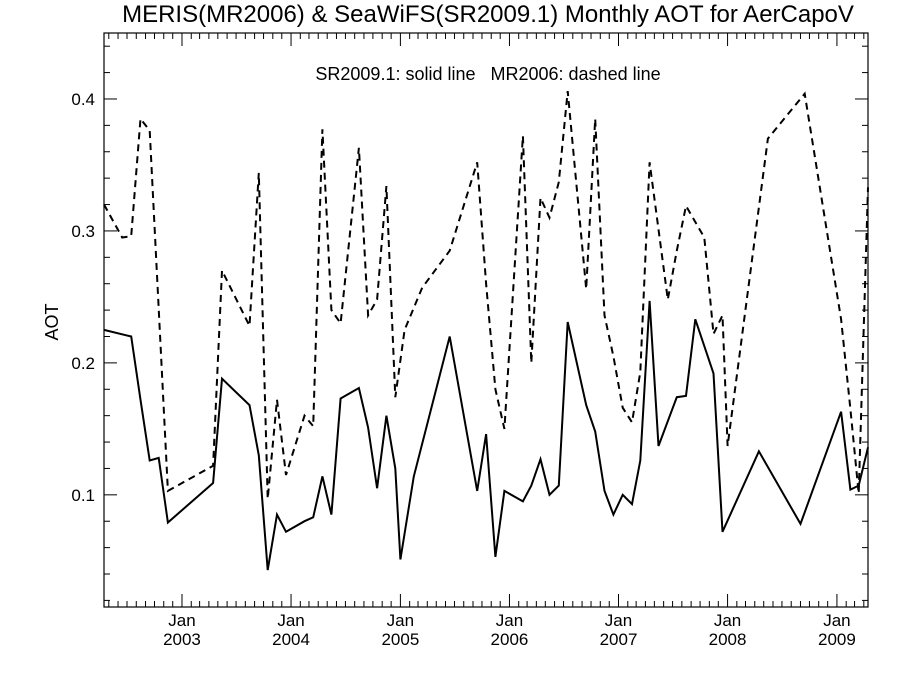  Describe the element at coordinates (619, 639) in the screenshot. I see `x-tick-year: 2007` at that location.